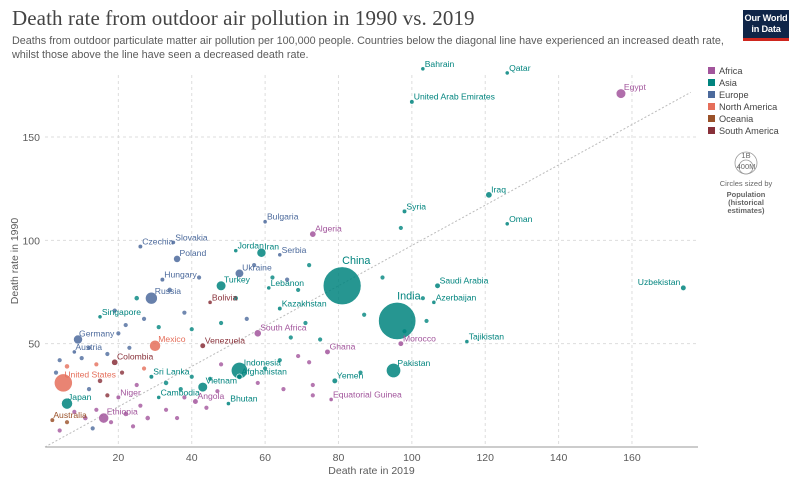 This screenshot has width=800, height=487. Describe the element at coordinates (261, 252) in the screenshot. I see `data-point-iran` at that location.